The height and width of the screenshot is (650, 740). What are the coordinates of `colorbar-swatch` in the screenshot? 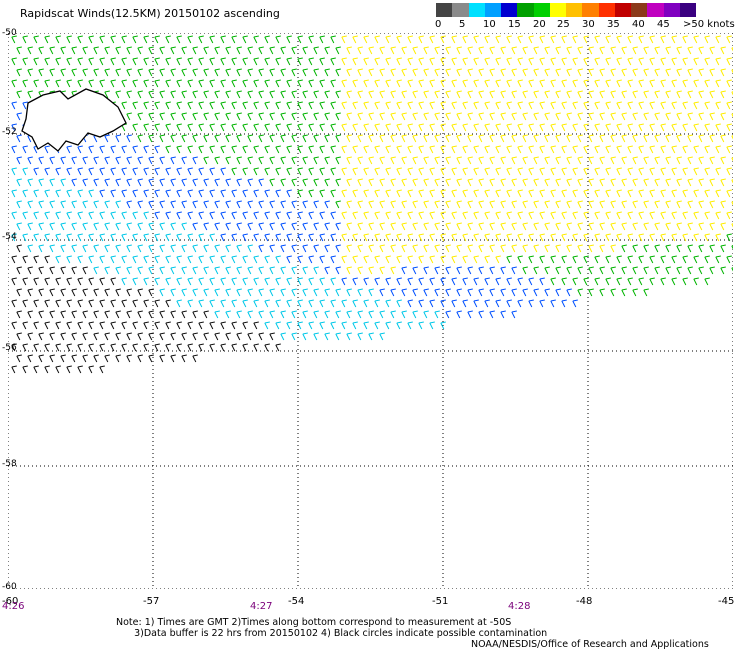 It's located at (590, 10).